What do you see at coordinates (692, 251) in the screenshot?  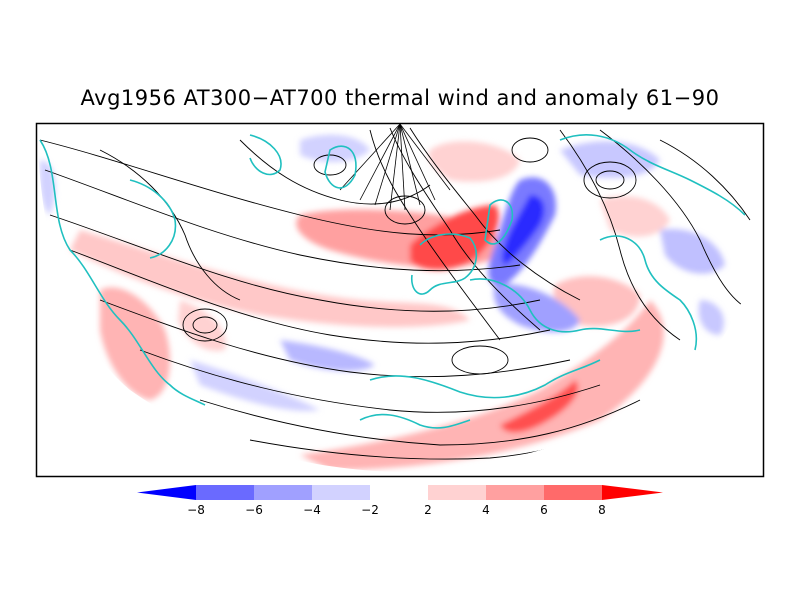 I see `cold-anomaly-far-east` at bounding box center [692, 251].